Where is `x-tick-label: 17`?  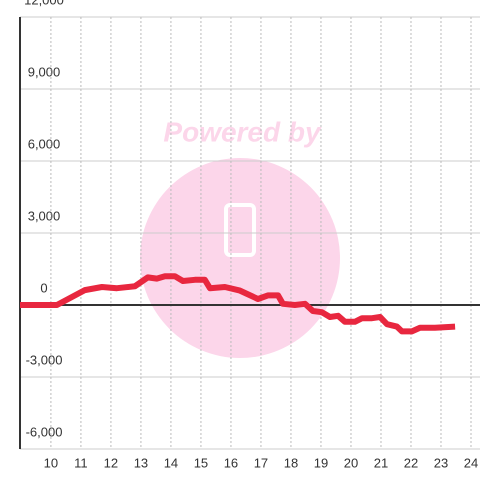
x-tick-label: 17 is located at coordinates (261, 462).